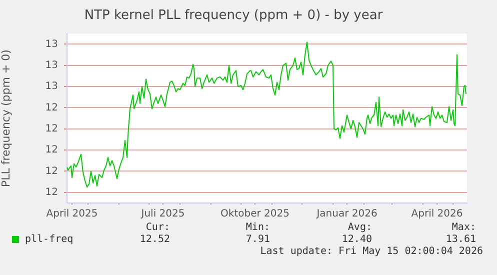 The width and height of the screenshot is (497, 275). Describe the element at coordinates (371, 251) in the screenshot. I see `text: Last update: Fri May 15 02:00:04 2026` at that location.